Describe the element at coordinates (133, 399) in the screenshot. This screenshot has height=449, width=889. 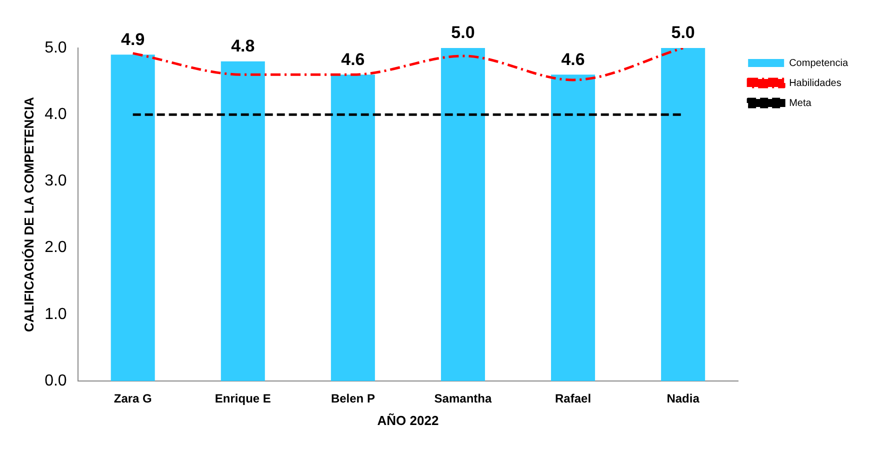
I see `x-tick-label: Zara G` at that location.